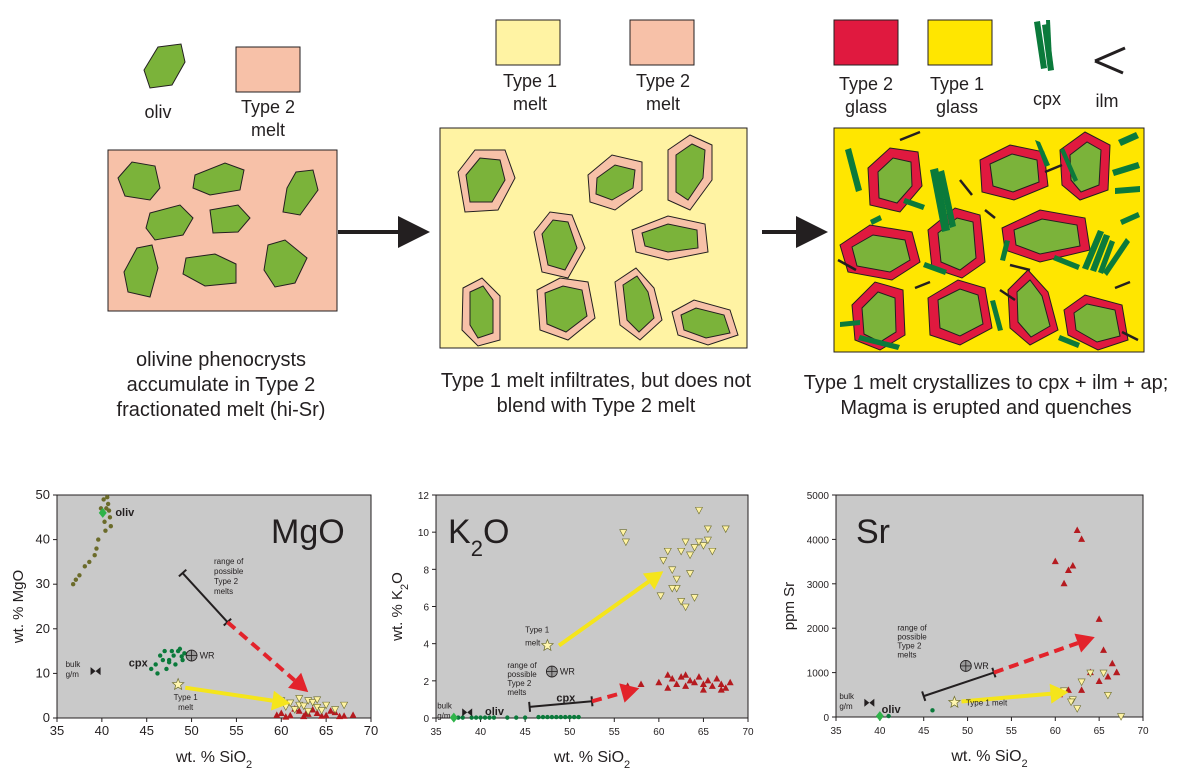  Describe the element at coordinates (186, 697) in the screenshot. I see `type1-melt-label-1: Type 1` at that location.